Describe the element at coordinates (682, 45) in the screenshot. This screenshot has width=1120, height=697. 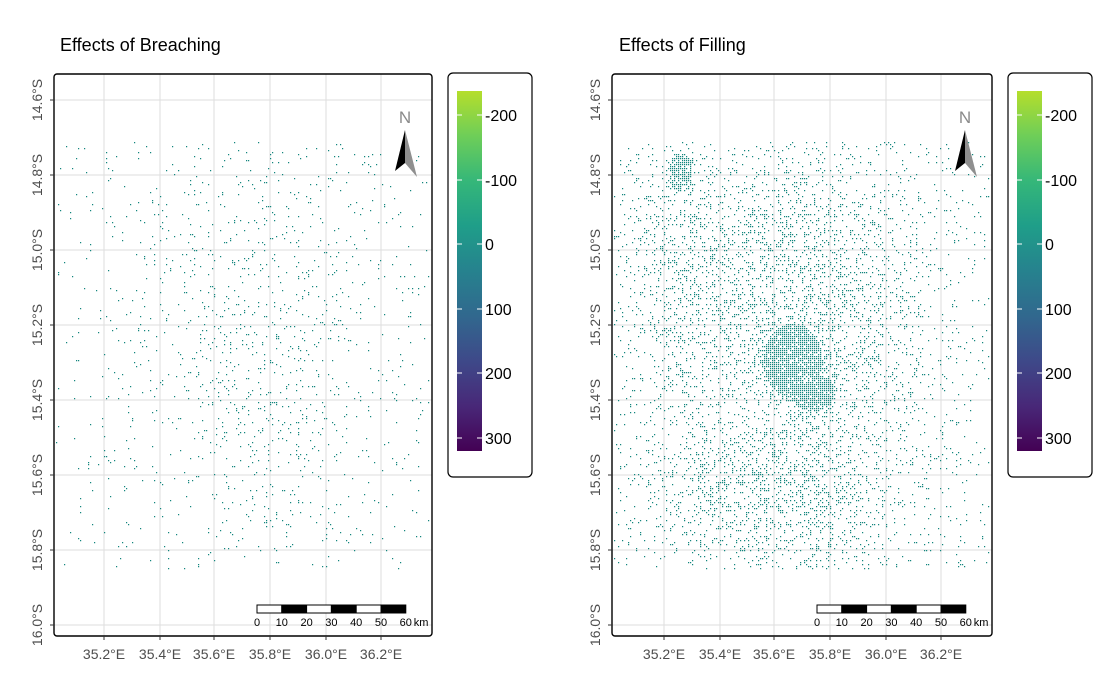
I see `panel-title: Effects of Filling` at that location.